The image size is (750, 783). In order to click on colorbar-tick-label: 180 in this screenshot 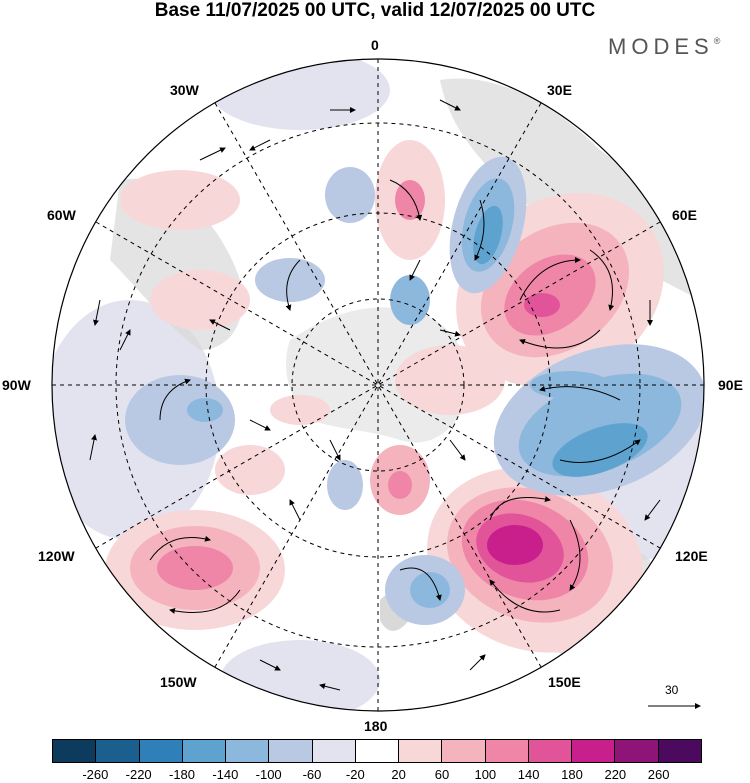, I will do `click(572, 774)`.